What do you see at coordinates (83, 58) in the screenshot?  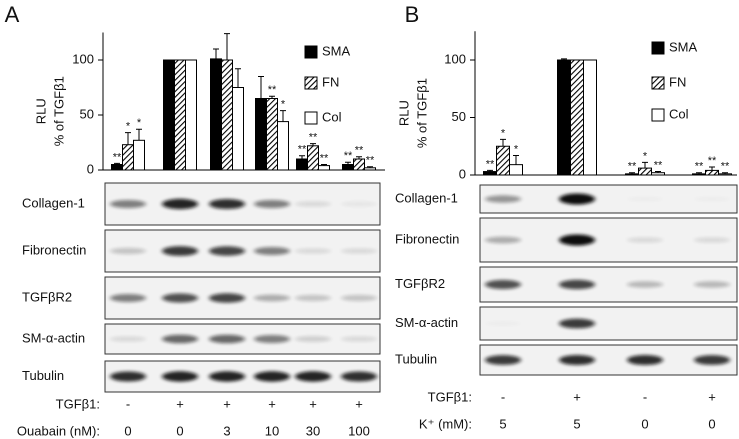 I see `y-tick-label: 100` at bounding box center [83, 58].